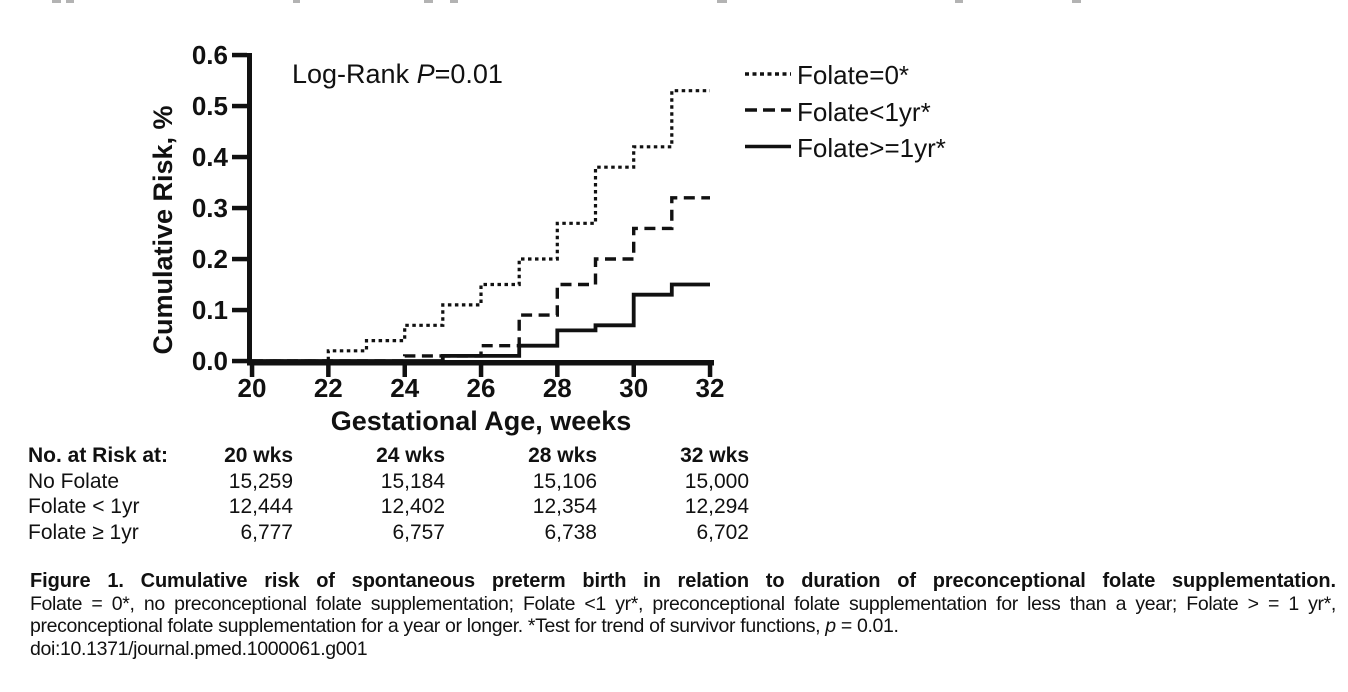 The image size is (1348, 692). What do you see at coordinates (210, 361) in the screenshot?
I see `y-tick-label: 0.0` at bounding box center [210, 361].